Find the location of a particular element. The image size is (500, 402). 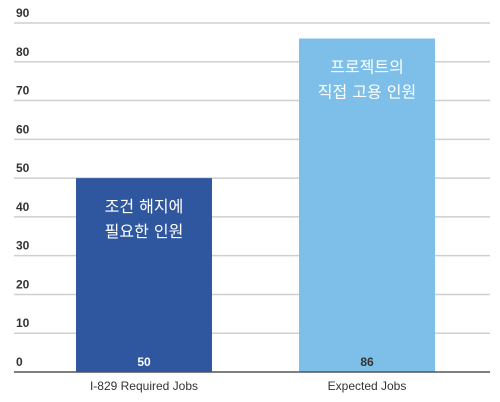

y-tick-label: 40 is located at coordinates (23, 207).